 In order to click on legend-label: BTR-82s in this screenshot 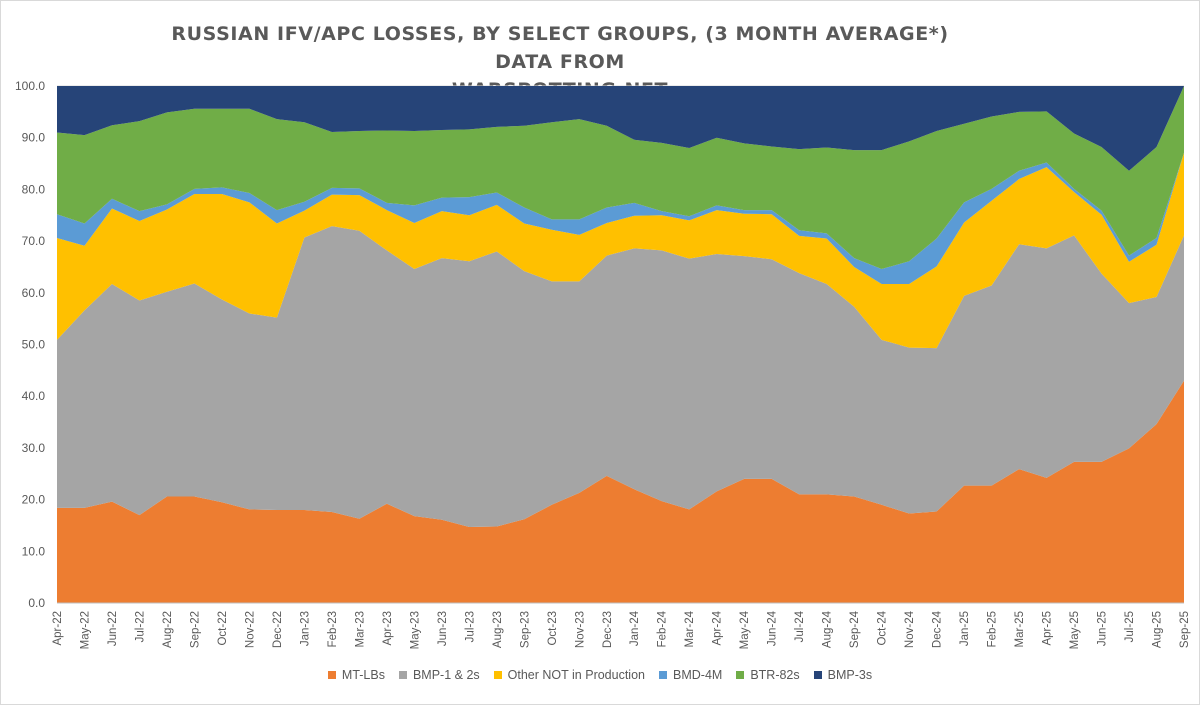, I will do `click(775, 675)`.